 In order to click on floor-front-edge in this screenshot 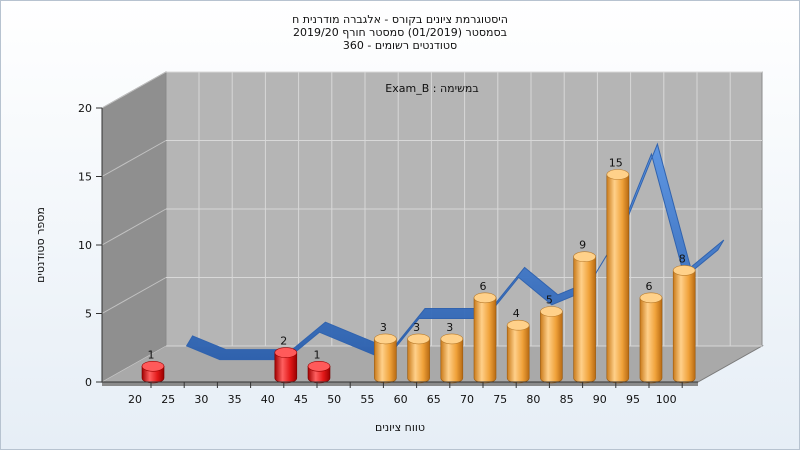, I will do `click(400, 384)`.